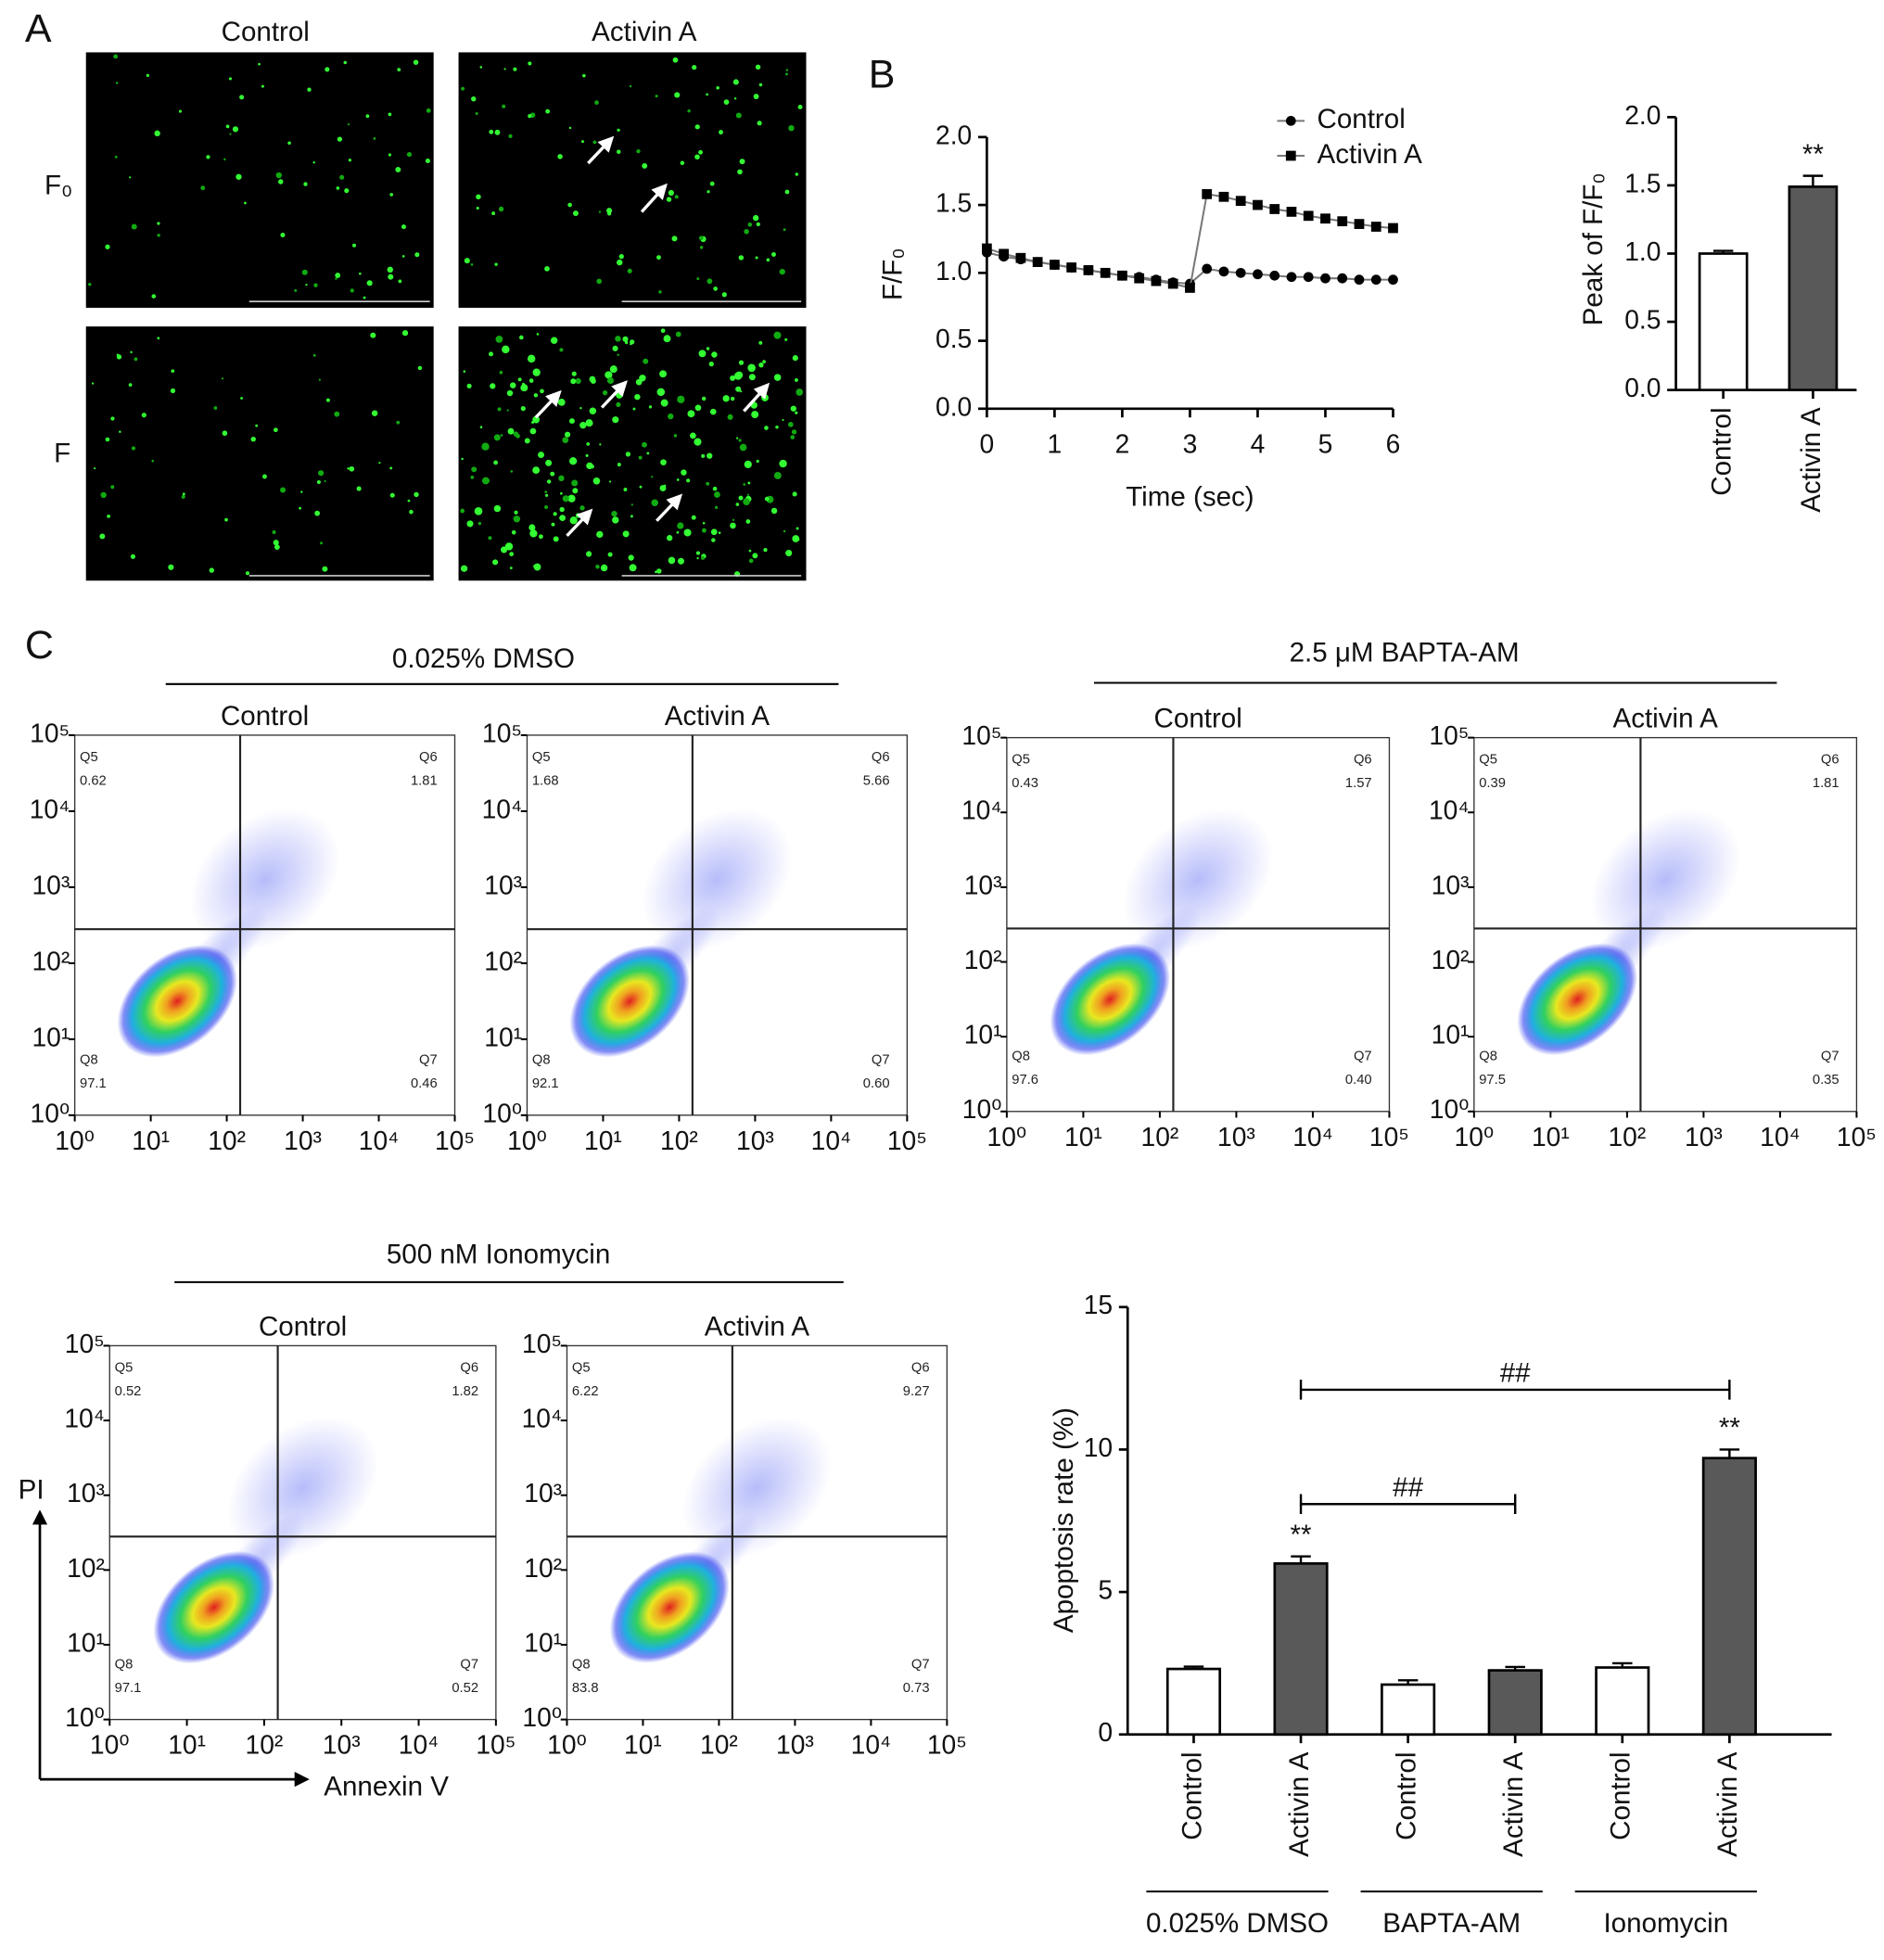 The width and height of the screenshot is (1884, 1960). What do you see at coordinates (585, 1688) in the screenshot?
I see `quadrant-percent: 83.8` at bounding box center [585, 1688].